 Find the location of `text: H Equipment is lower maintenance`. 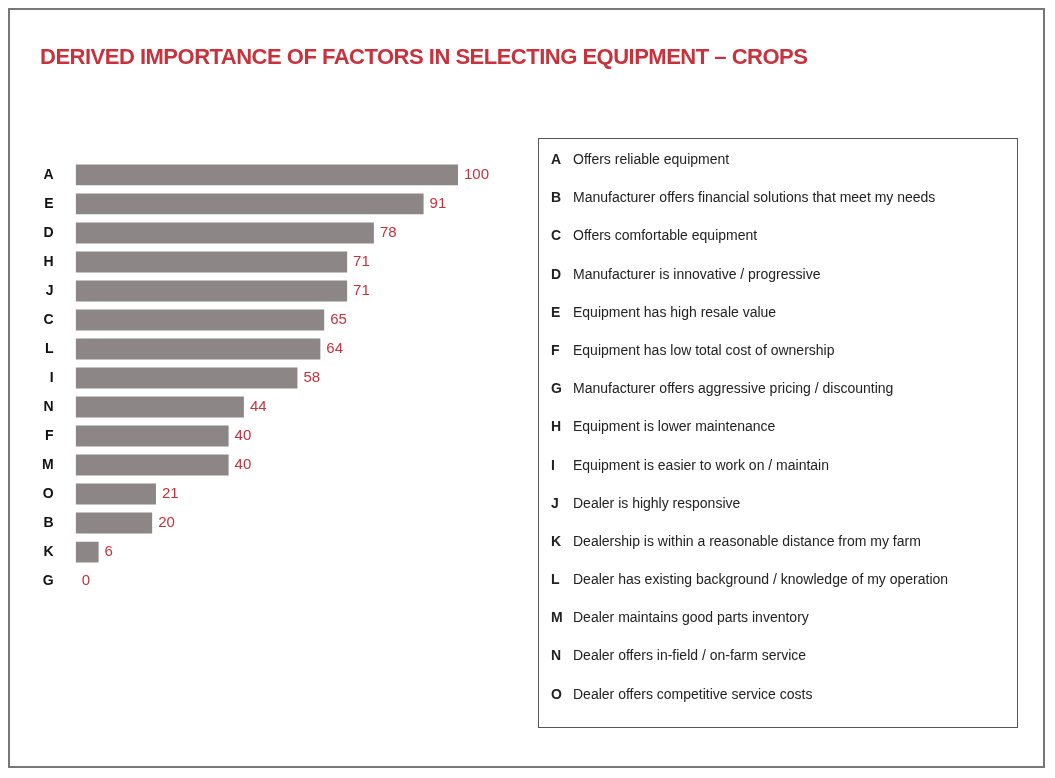

text: H Equipment is lower maintenance is located at coordinates (663, 427).